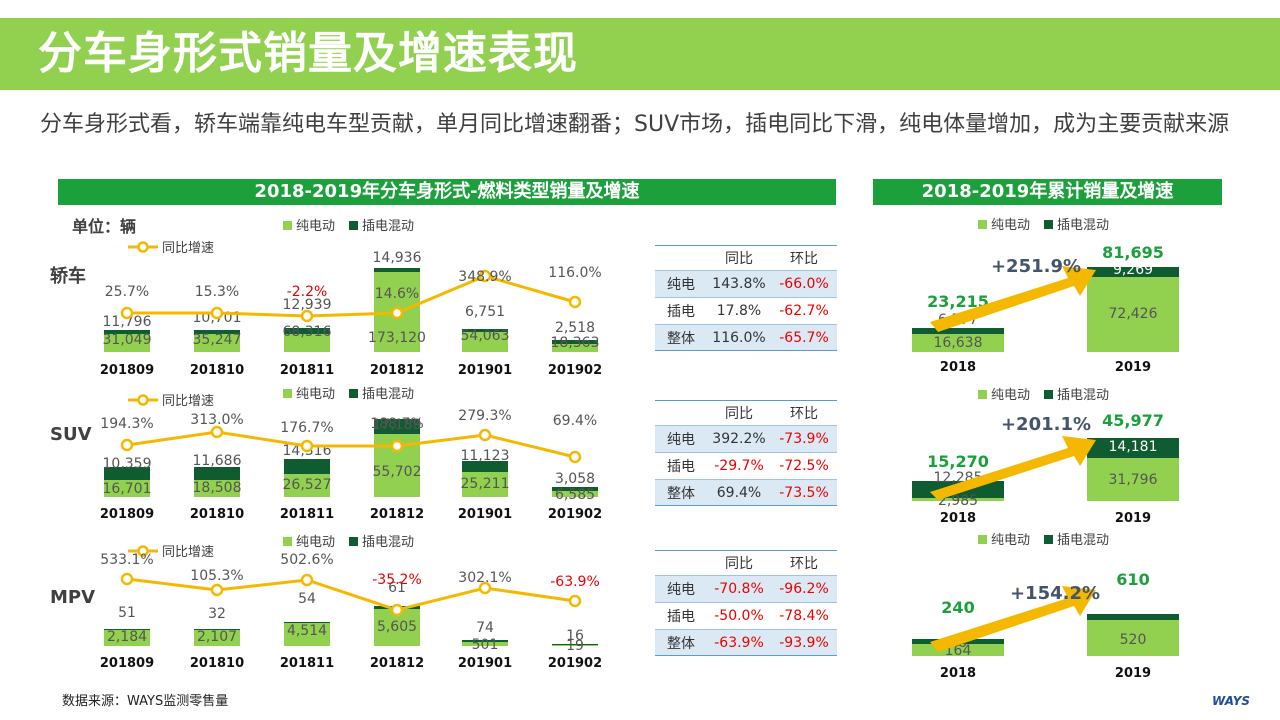  I want to click on data-label-bev: 16,701, so click(127, 489).